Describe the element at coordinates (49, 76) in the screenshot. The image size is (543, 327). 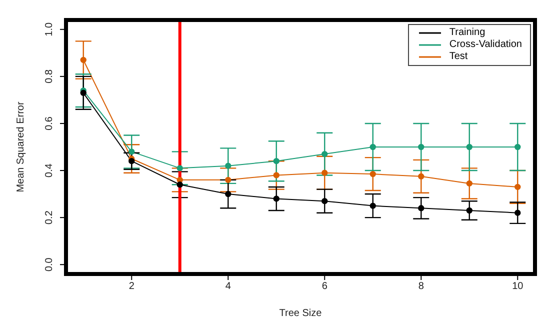
I see `y-tick-label: 0.8` at that location.